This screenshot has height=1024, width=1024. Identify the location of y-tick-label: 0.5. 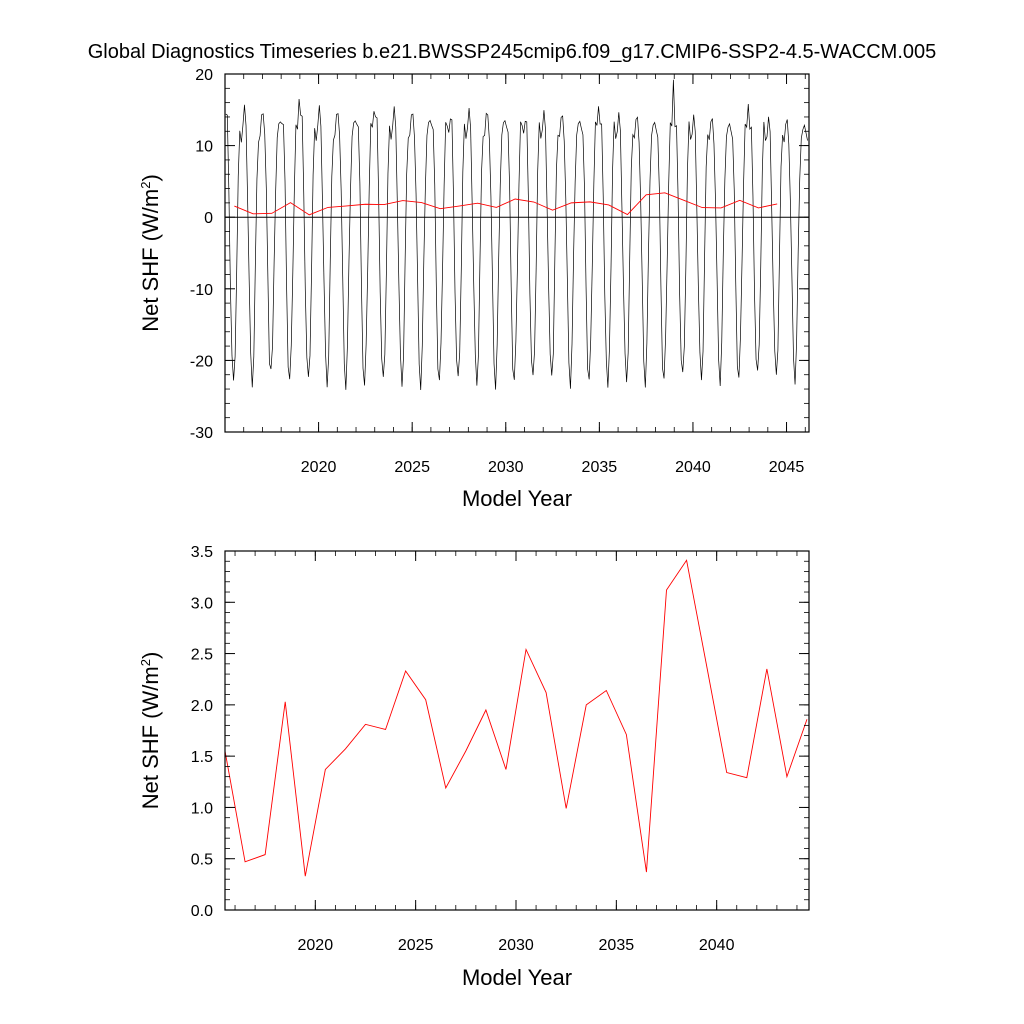
(202, 860).